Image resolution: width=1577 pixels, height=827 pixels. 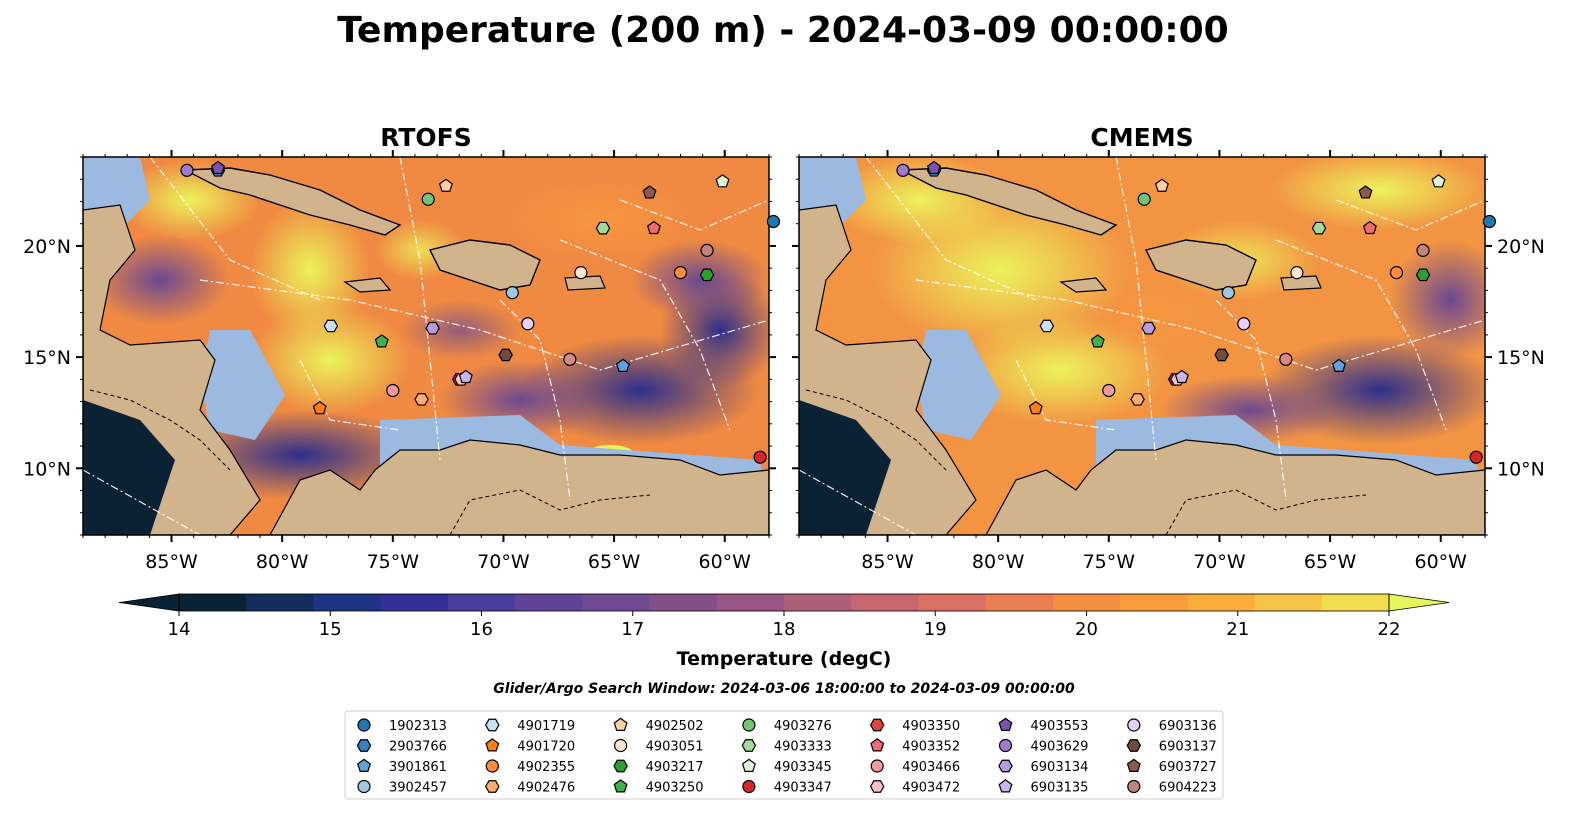 I want to click on legend-label: 4903217, so click(x=675, y=767).